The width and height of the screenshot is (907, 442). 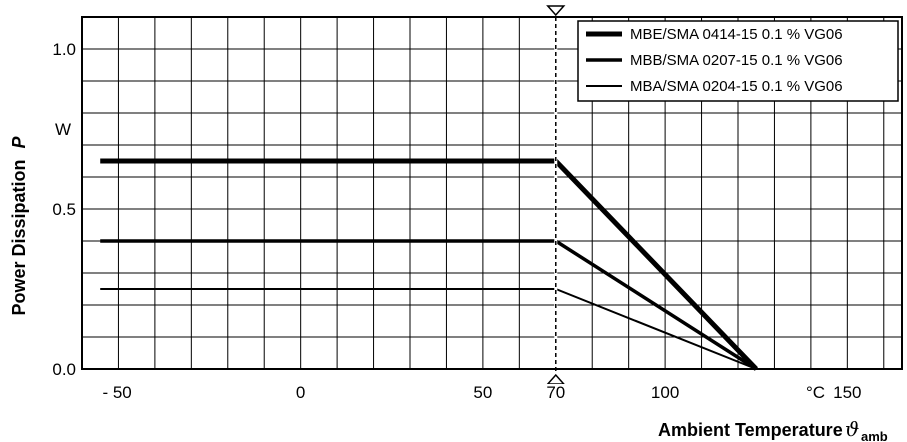 What do you see at coordinates (874, 435) in the screenshot?
I see `x-axis-subscript: amb` at bounding box center [874, 435].